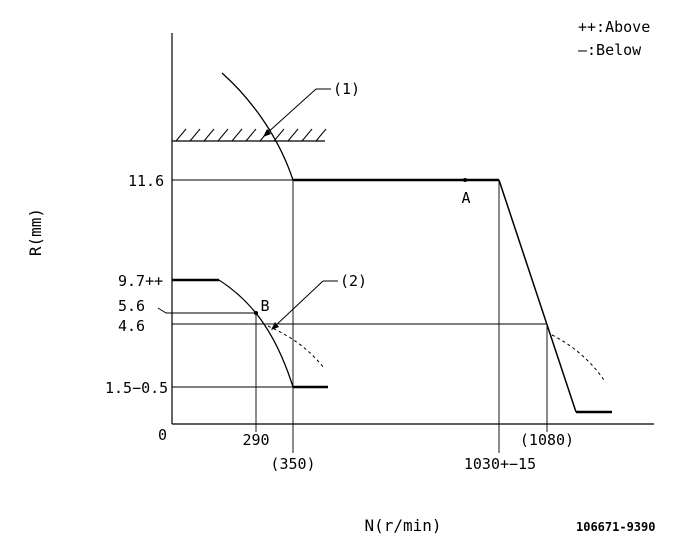 The width and height of the screenshot is (681, 554). What do you see at coordinates (146, 181) in the screenshot?
I see `y-tick-11-6: 11.6` at bounding box center [146, 181].